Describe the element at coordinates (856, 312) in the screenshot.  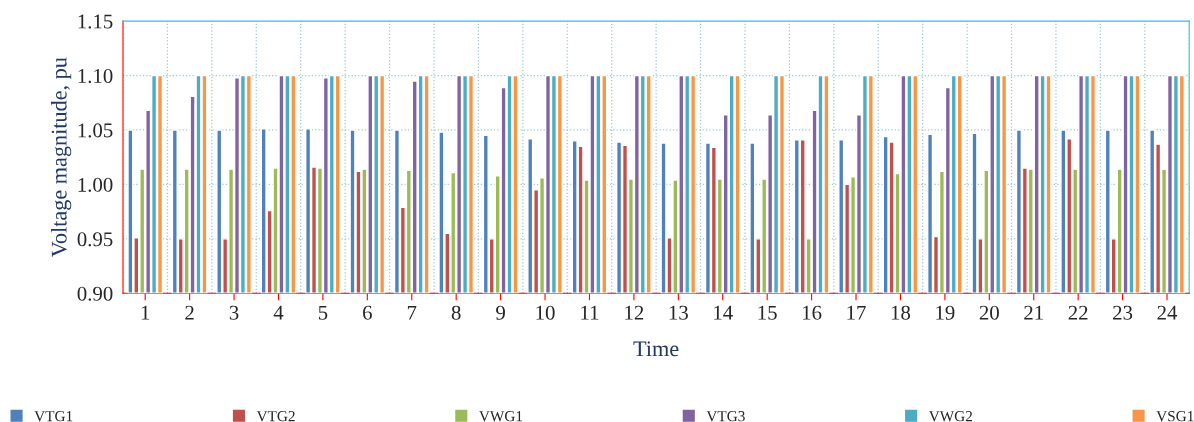
I see `x-tick-label: 17` at that location.